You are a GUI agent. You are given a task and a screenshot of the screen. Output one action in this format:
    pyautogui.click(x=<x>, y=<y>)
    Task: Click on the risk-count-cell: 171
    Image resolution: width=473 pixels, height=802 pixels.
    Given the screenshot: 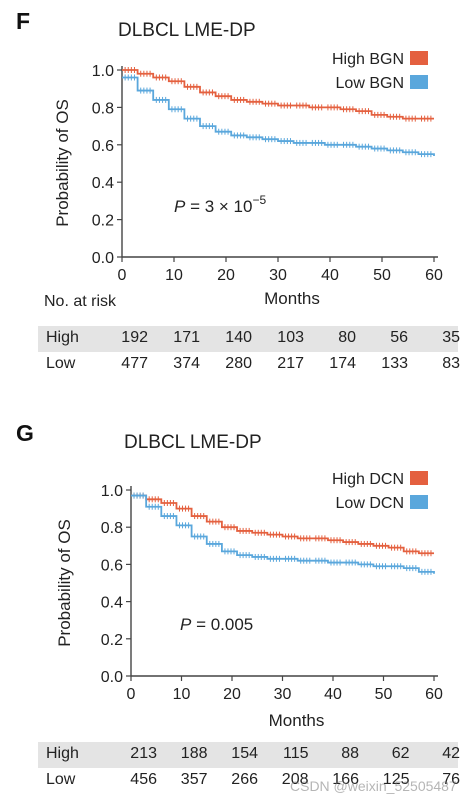 What is the action you would take?
    pyautogui.click(x=186, y=337)
    